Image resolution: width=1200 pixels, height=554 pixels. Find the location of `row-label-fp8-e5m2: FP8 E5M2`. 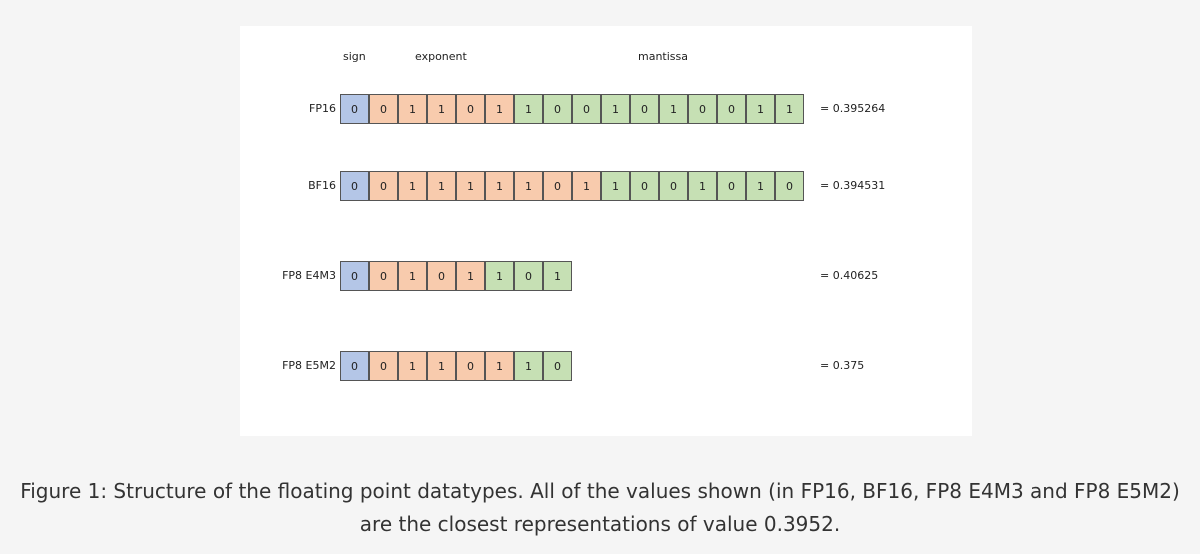

row-label-fp8-e5m2: FP8 E5M2 is located at coordinates (309, 365).